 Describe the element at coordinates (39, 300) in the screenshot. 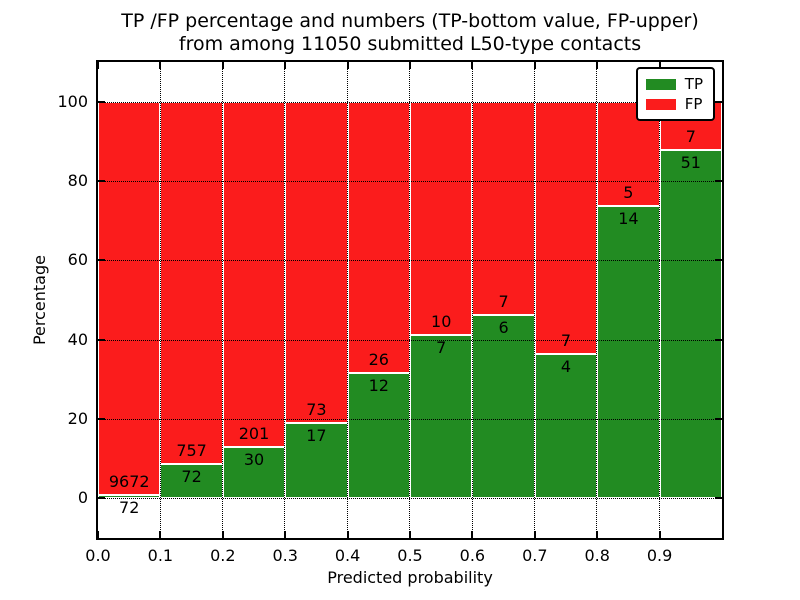

I see `y-axis-label: Percentage` at that location.